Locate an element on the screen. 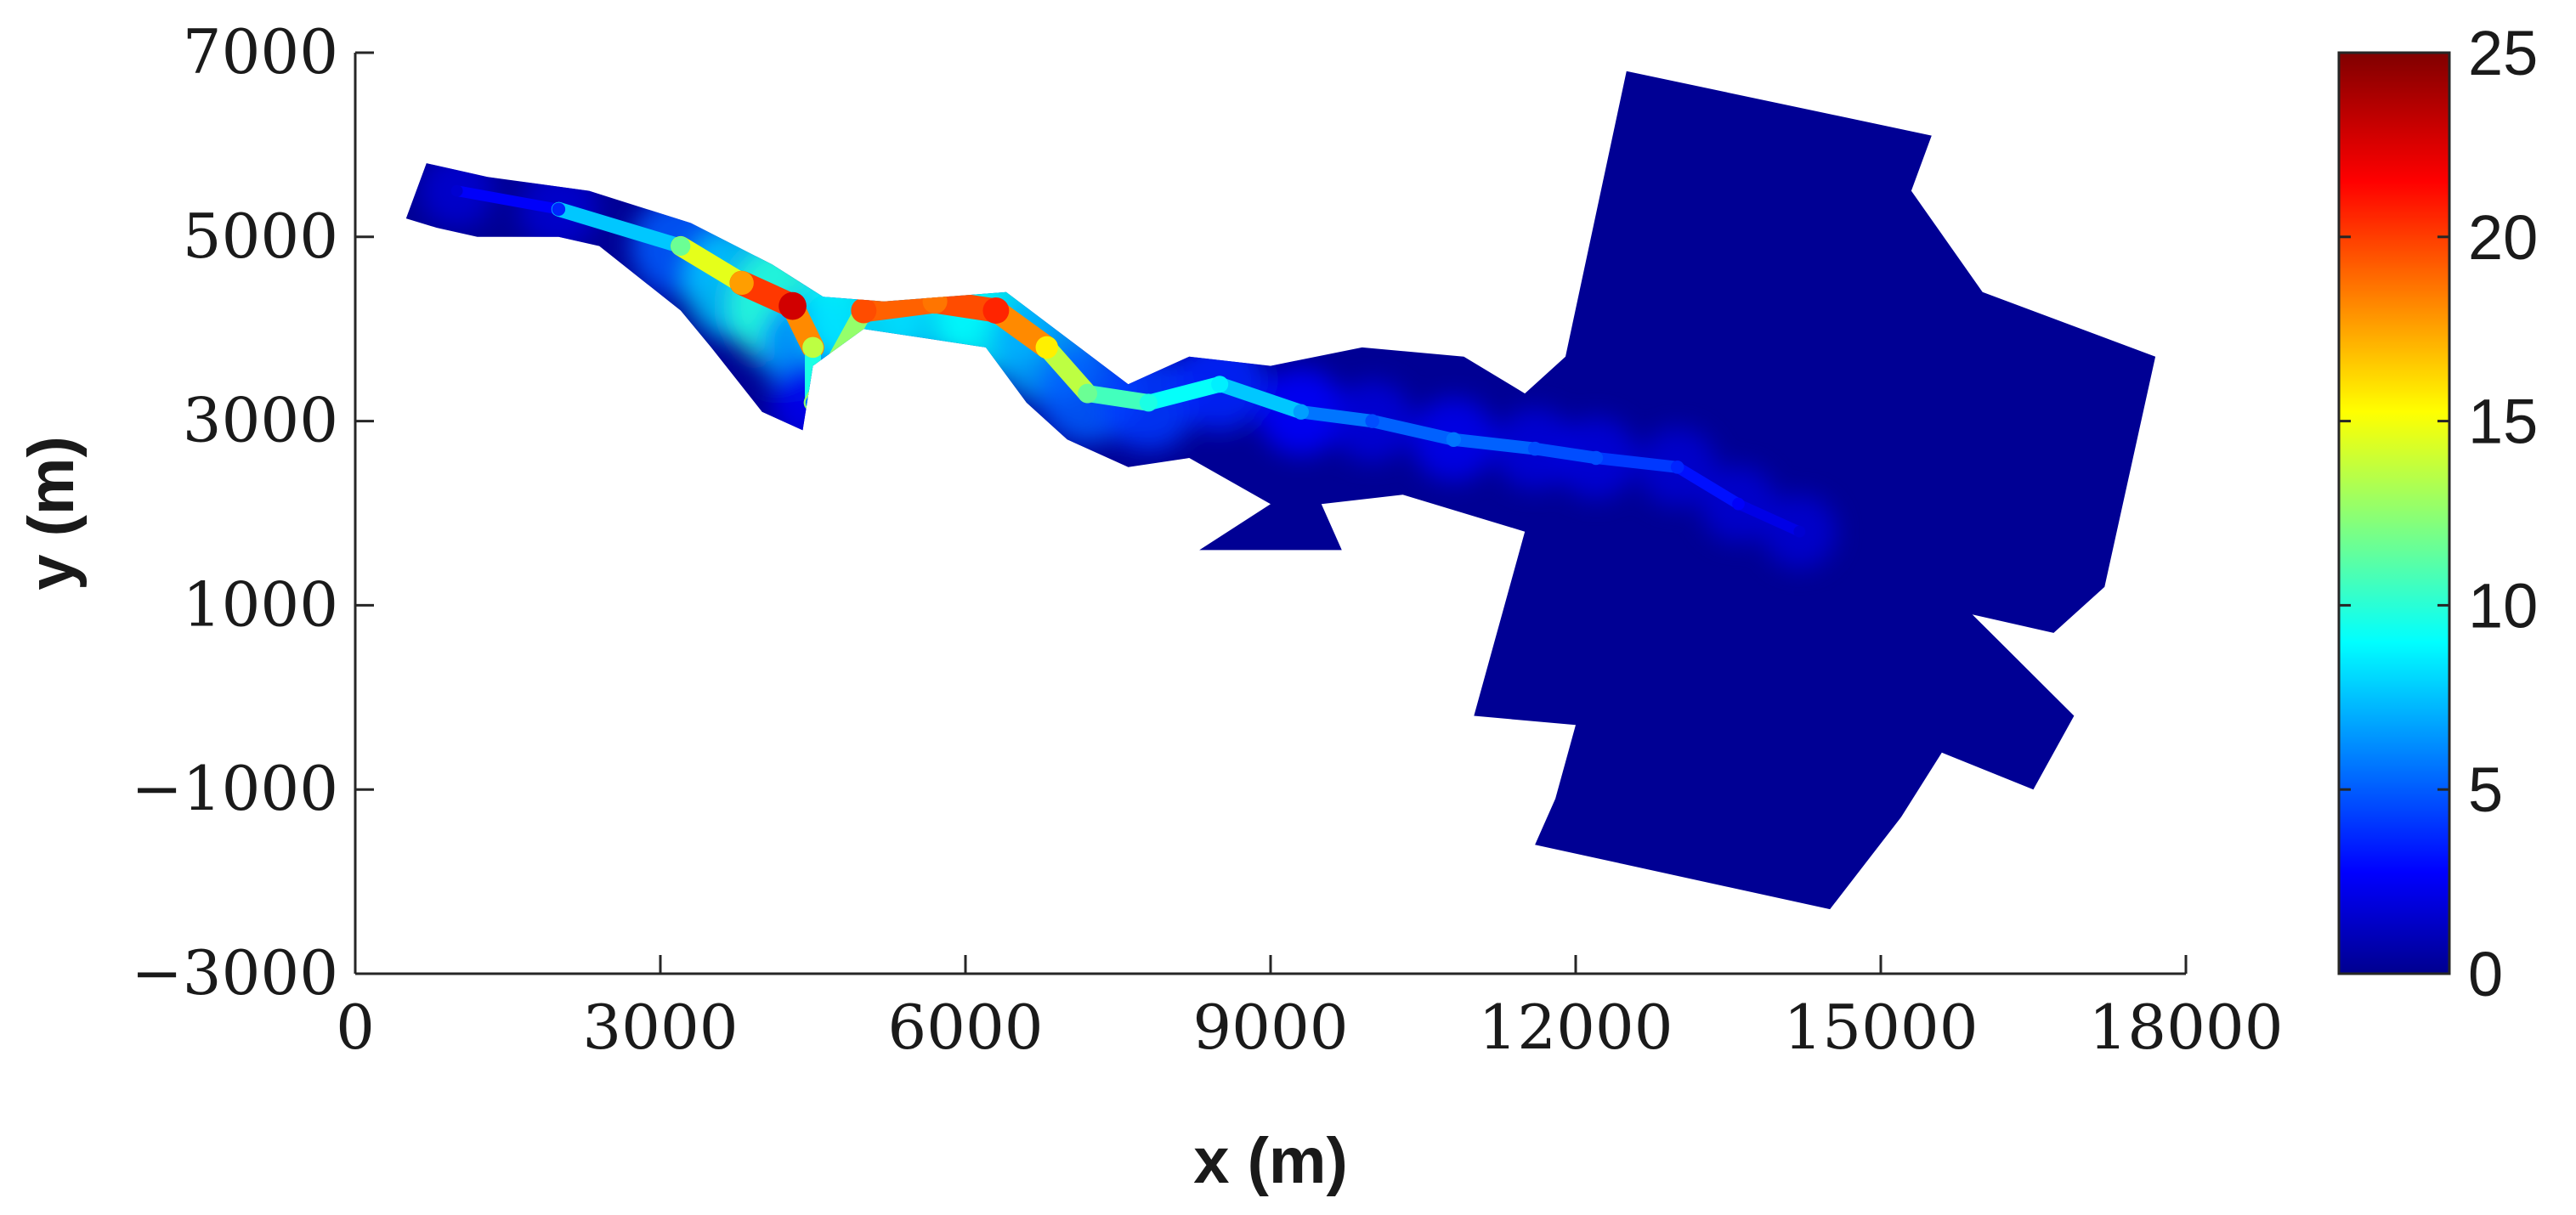  colorbar-tick-label-3: 15 is located at coordinates (2503, 422).